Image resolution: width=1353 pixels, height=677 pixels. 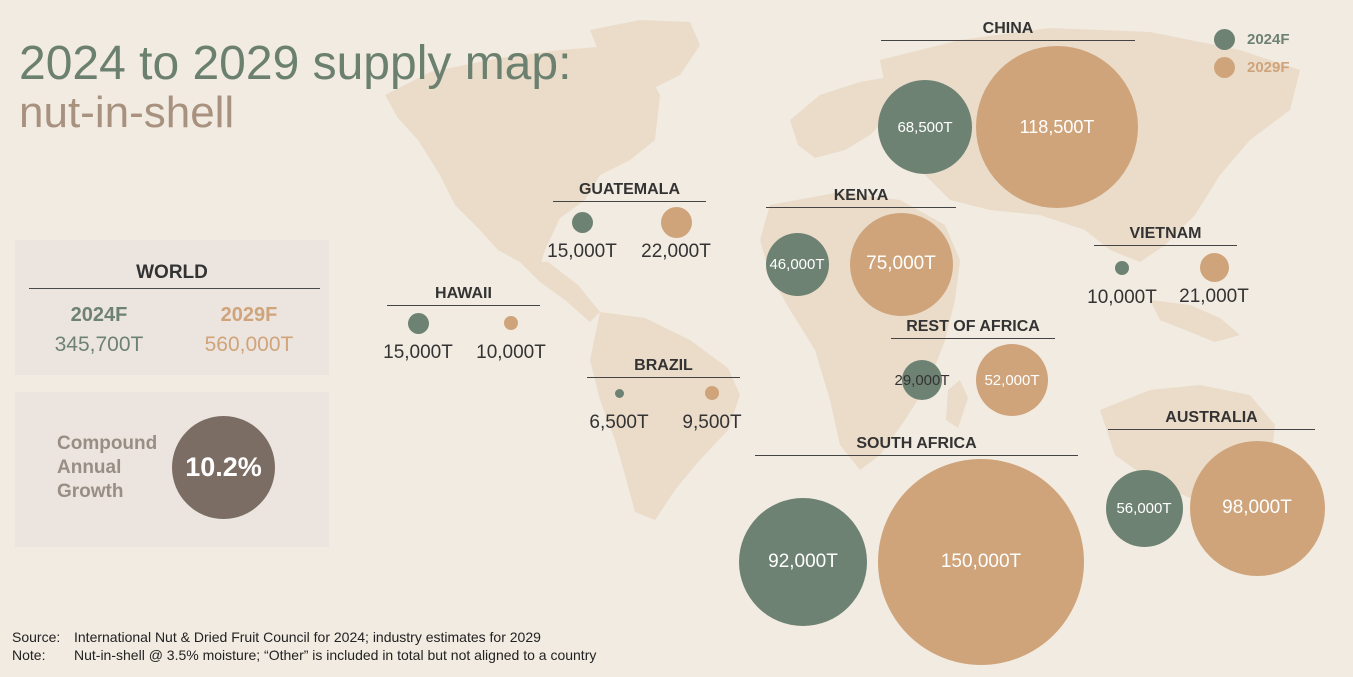 What do you see at coordinates (36, 637) in the screenshot?
I see `source-key: Source:` at bounding box center [36, 637].